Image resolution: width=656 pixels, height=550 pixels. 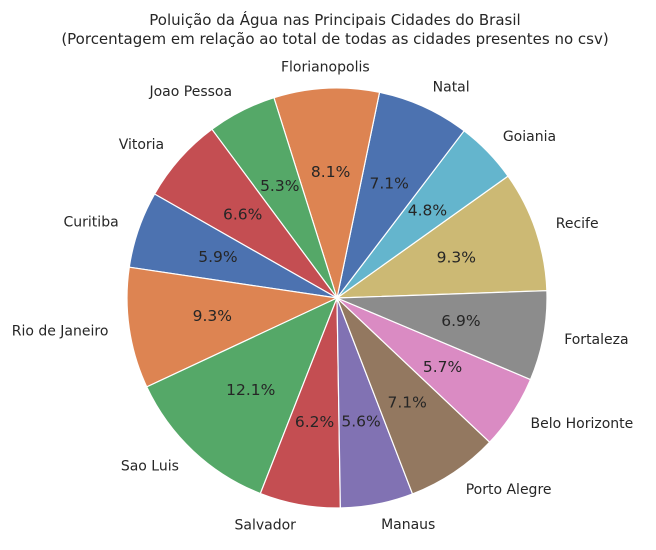 What do you see at coordinates (427, 210) in the screenshot?
I see `slice-pct-goiania: 4.8%` at bounding box center [427, 210].